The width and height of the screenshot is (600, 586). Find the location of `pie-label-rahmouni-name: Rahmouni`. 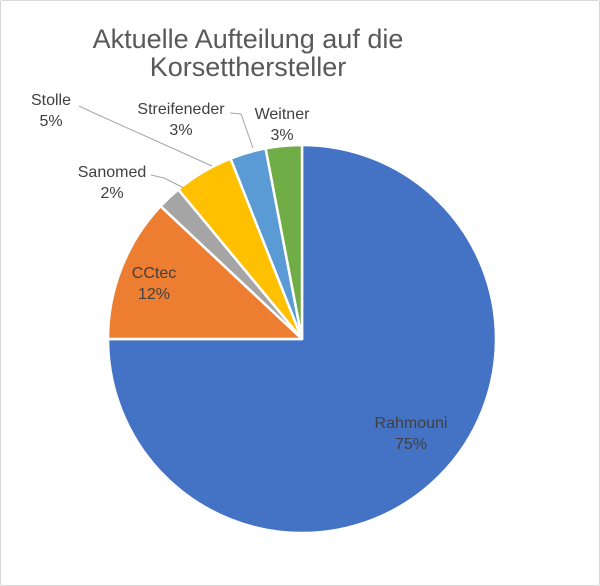

pie-label-rahmouni-name: Rahmouni is located at coordinates (411, 423).